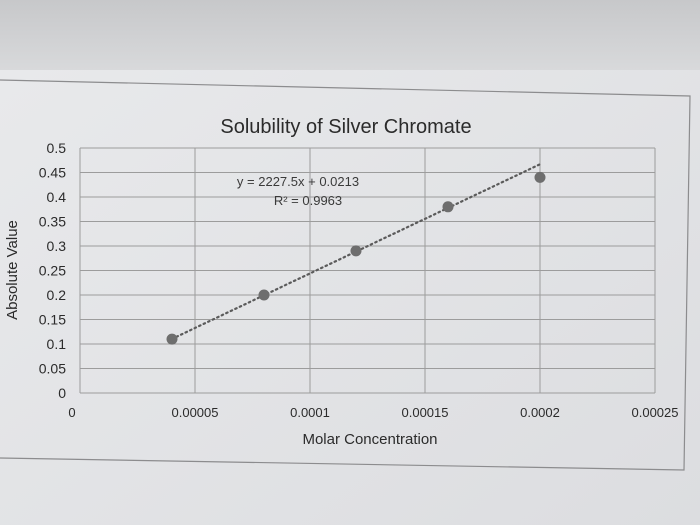 This screenshot has height=525, width=700. Describe the element at coordinates (62, 393) in the screenshot. I see `y-tick-label: 0` at that location.